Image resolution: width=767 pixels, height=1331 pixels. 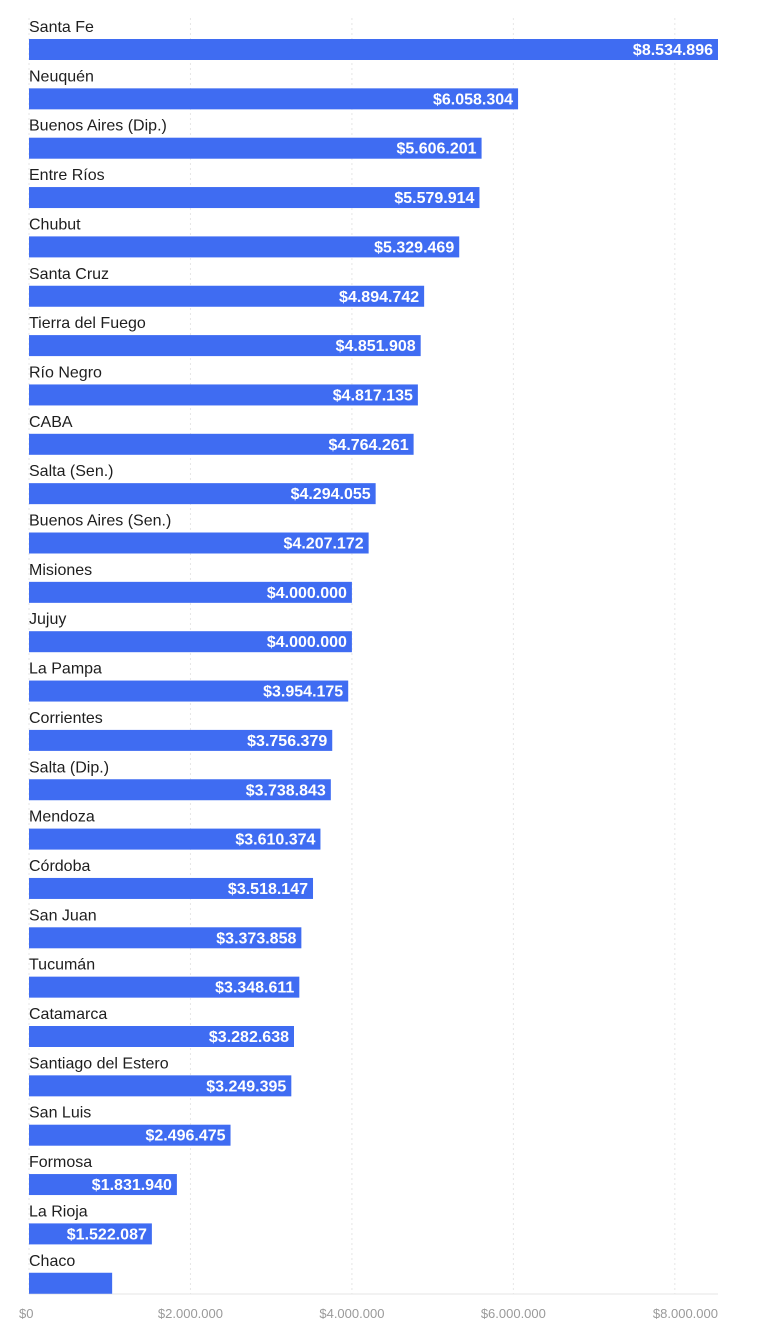 What do you see at coordinates (351, 1313) in the screenshot?
I see `x-tick-label: $4.000.000` at bounding box center [351, 1313].